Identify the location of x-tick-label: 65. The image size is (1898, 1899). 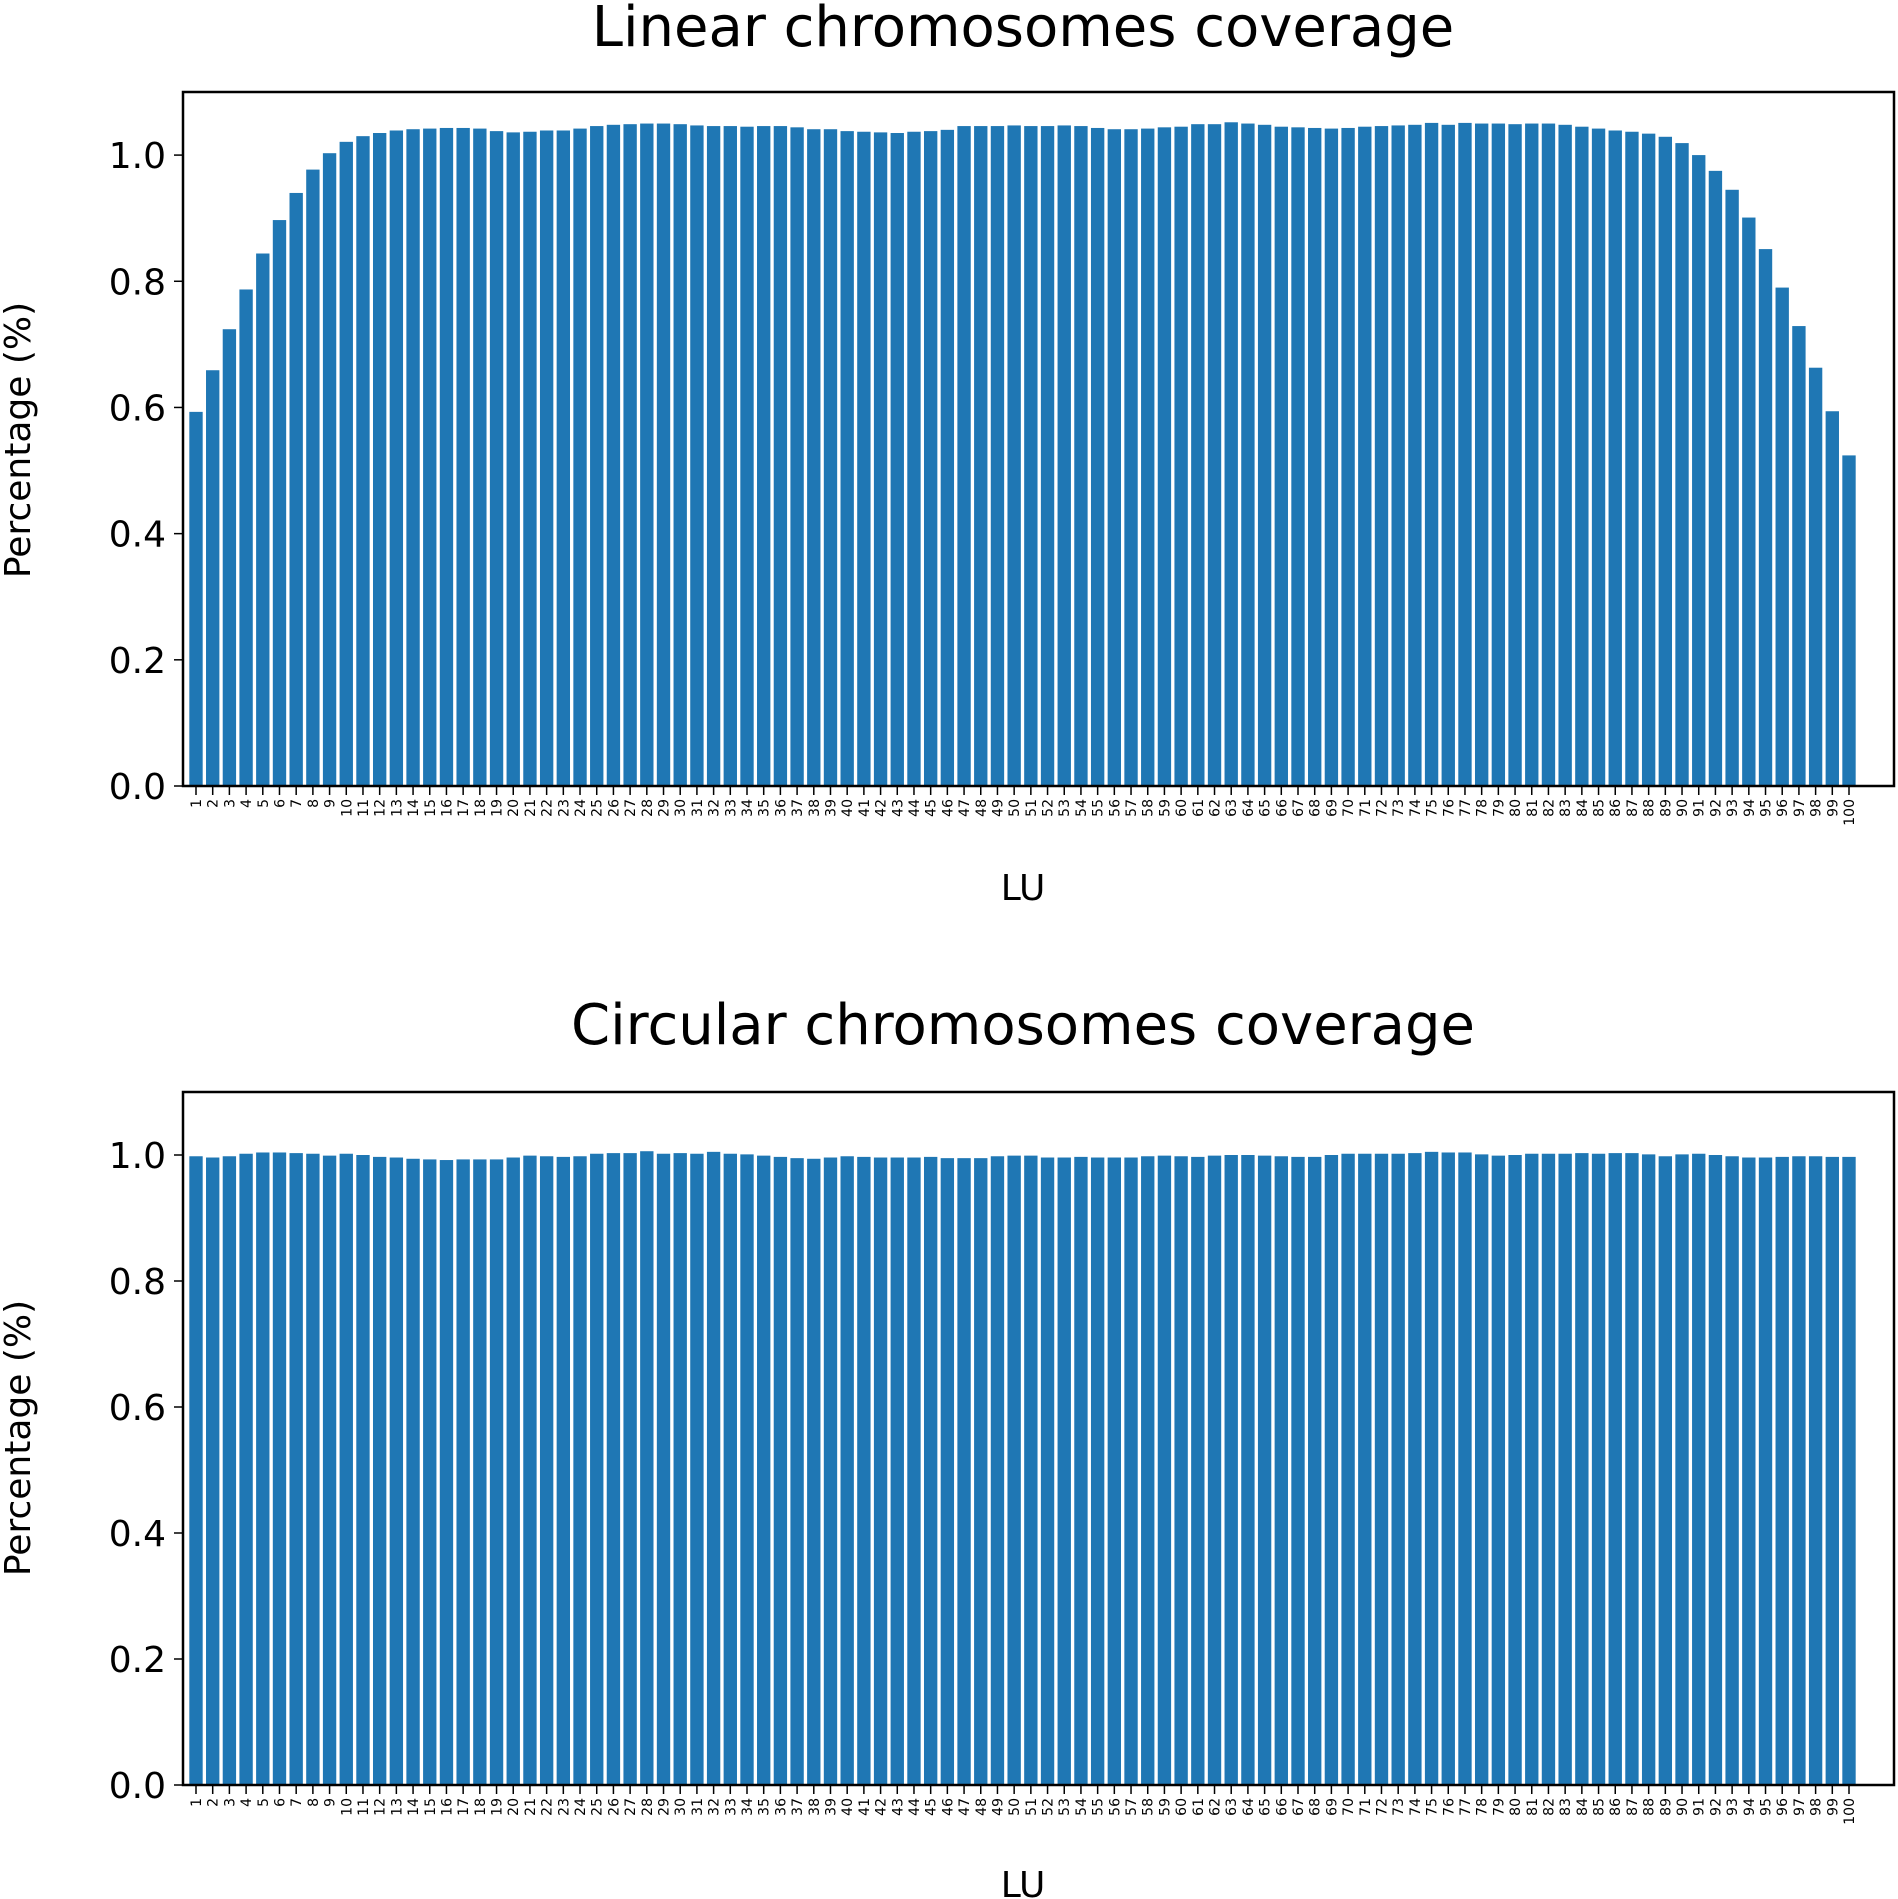
(1266, 1807).